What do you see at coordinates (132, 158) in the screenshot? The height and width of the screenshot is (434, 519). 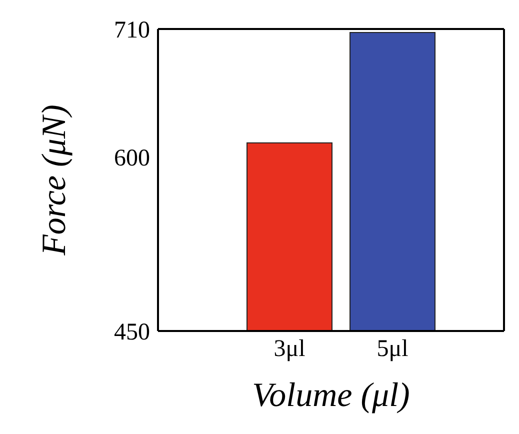 I see `y-tick-label: 600` at bounding box center [132, 158].